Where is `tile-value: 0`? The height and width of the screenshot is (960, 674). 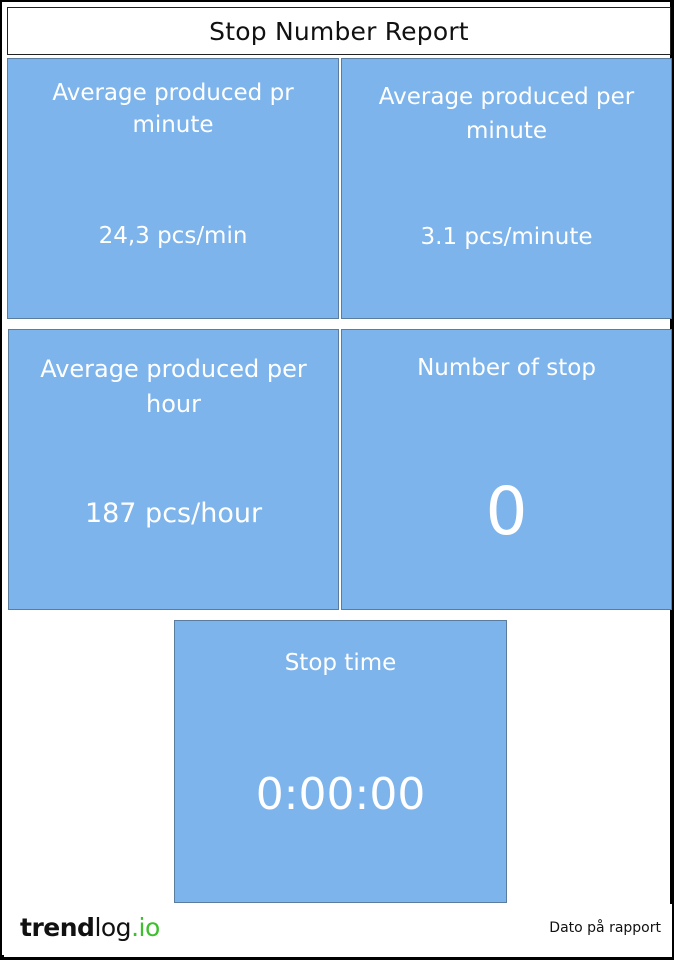 tile-value: 0 is located at coordinates (506, 511).